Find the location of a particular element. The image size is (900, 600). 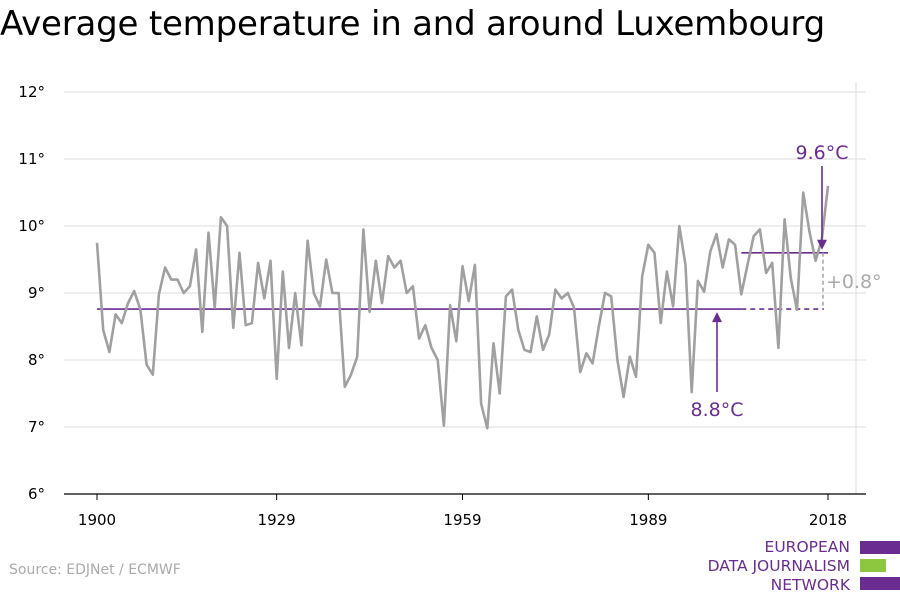

x-tick-label: 1900 is located at coordinates (97, 520).